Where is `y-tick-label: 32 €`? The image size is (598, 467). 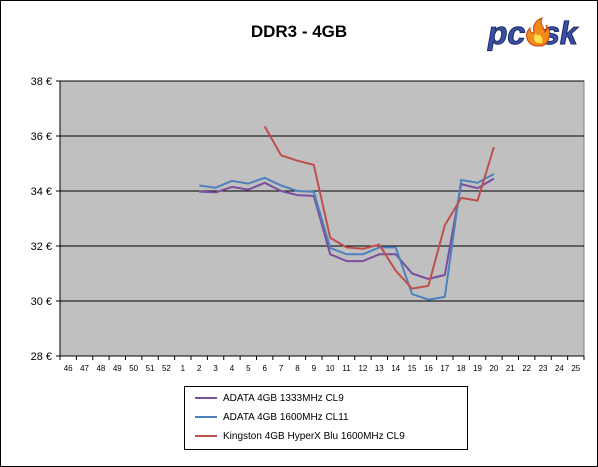 y-tick-label: 32 € is located at coordinates (41, 247).